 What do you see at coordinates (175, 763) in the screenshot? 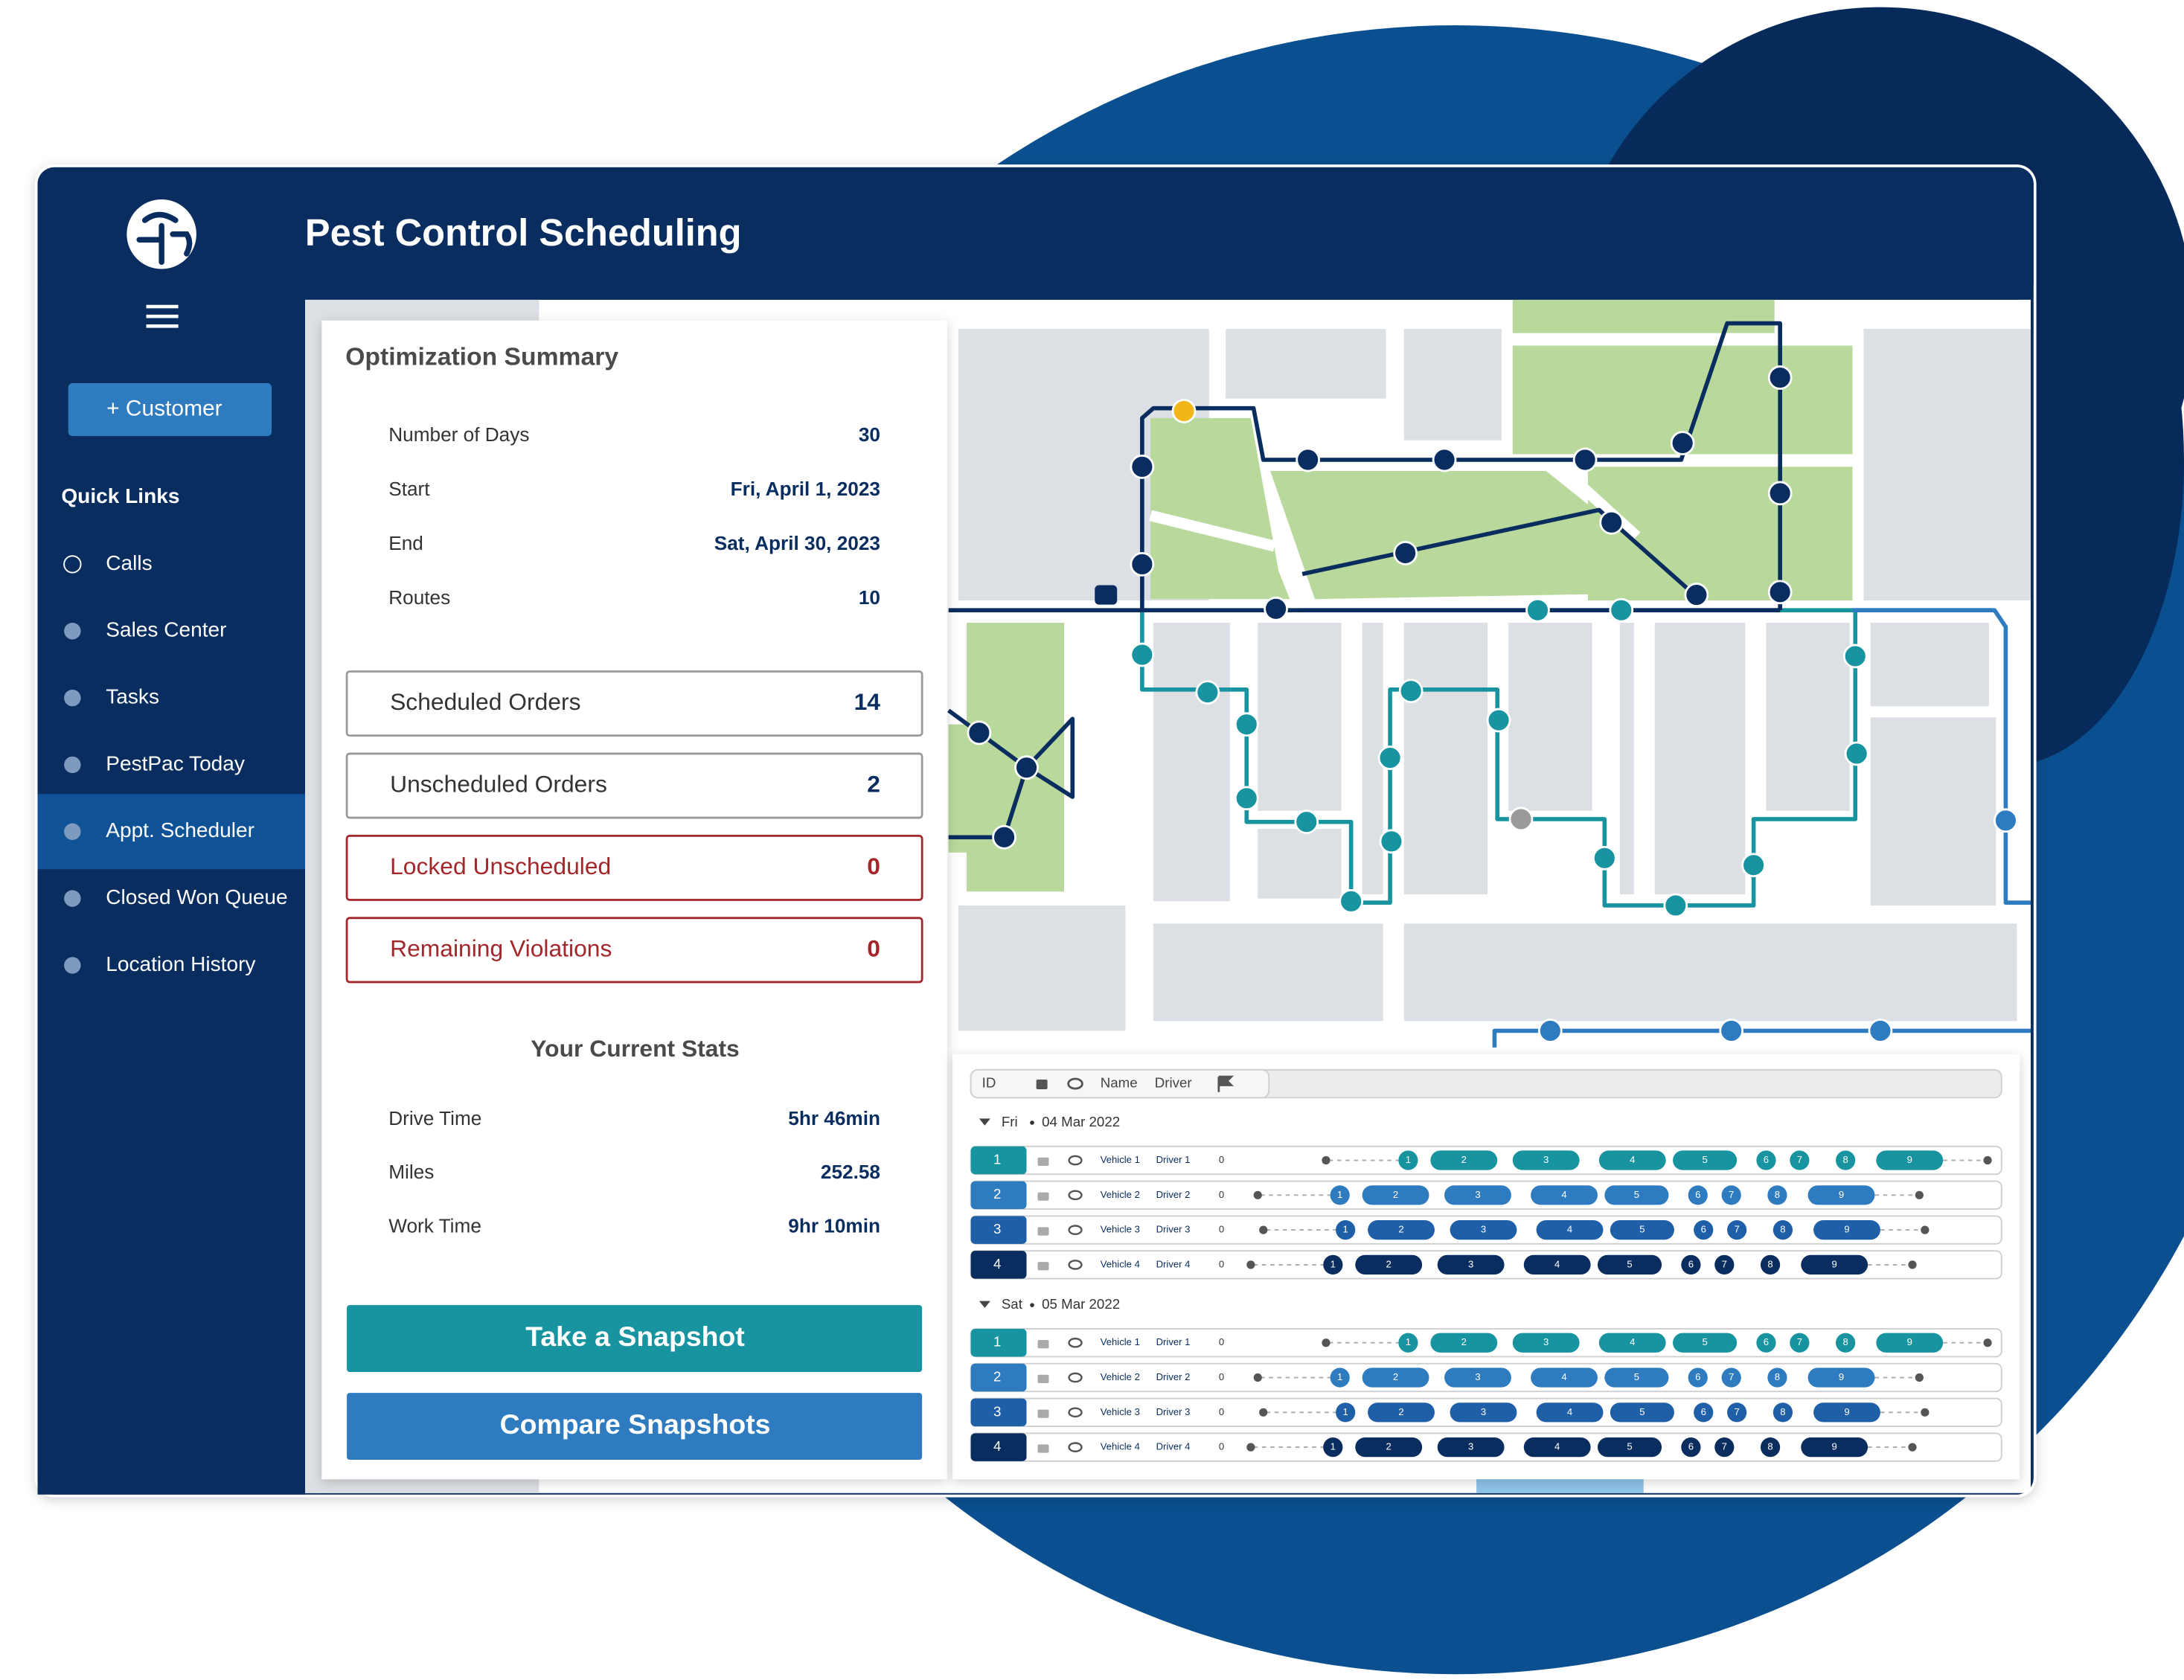
I see `nav-link: PestPac Today` at bounding box center [175, 763].